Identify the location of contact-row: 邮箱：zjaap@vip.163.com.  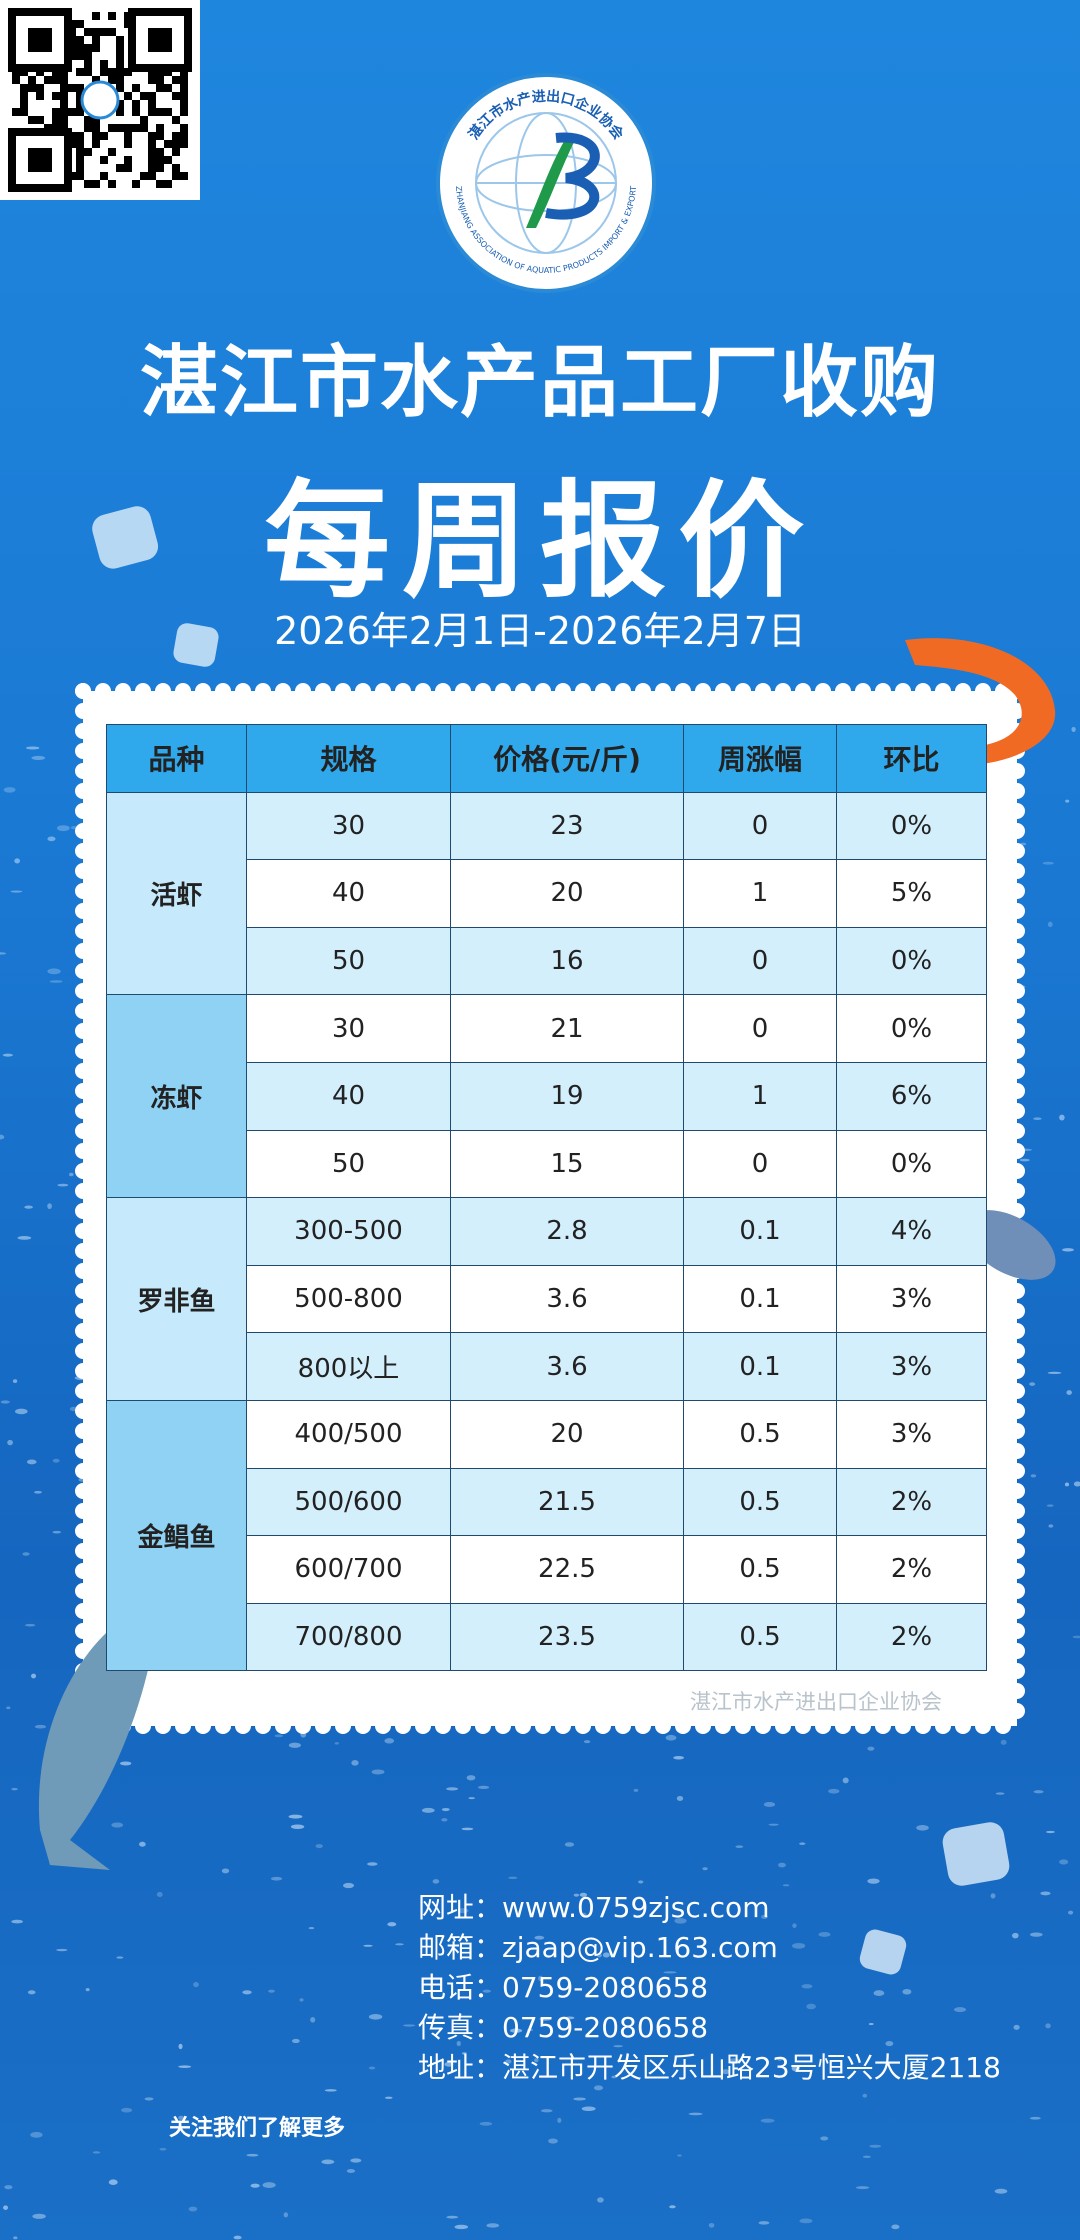
(709, 1948).